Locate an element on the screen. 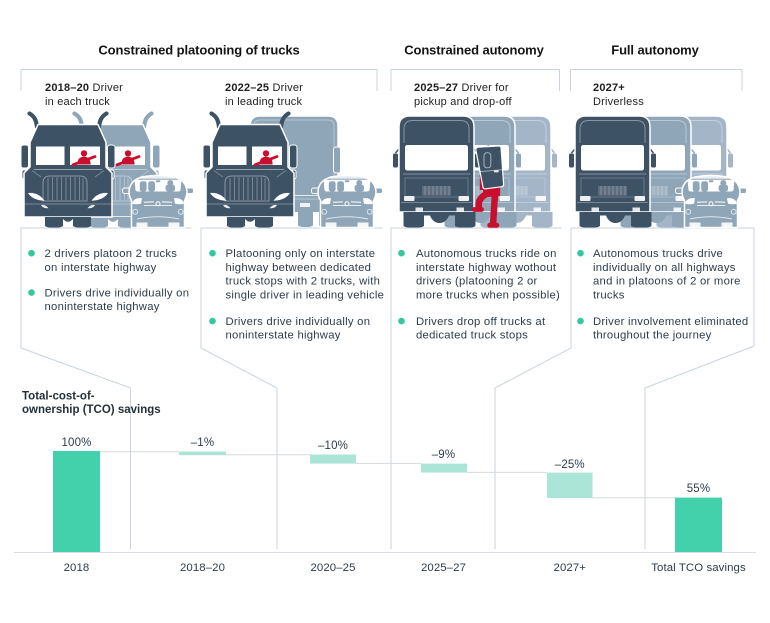 This screenshot has height=623, width=770. svg-text: ownership (TCO) savings is located at coordinates (91, 410).